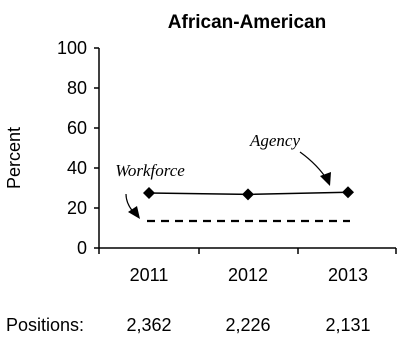  Describe the element at coordinates (77, 168) in the screenshot. I see `y-tick-label: 40` at that location.